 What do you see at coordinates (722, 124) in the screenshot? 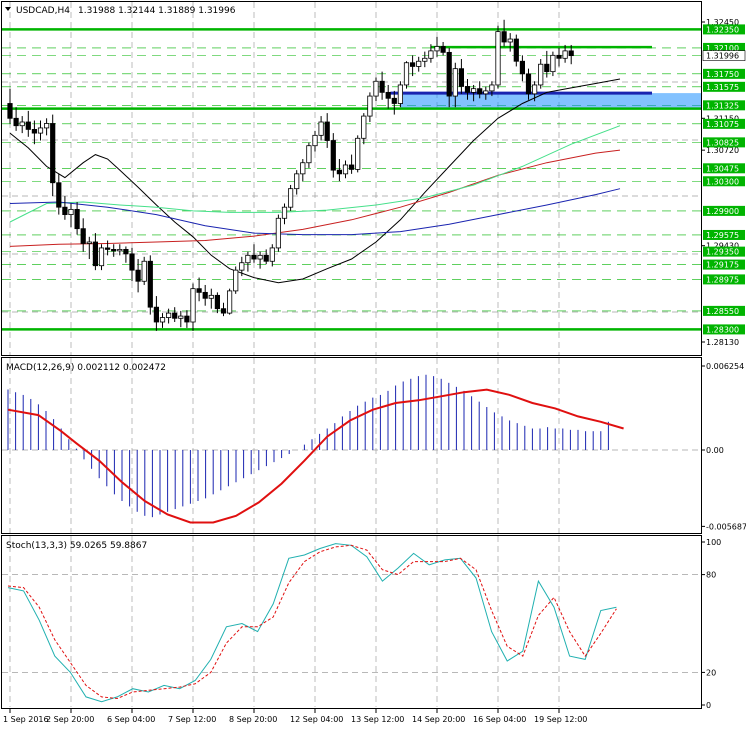
I see `price-level-label: 1.31075` at bounding box center [722, 124].